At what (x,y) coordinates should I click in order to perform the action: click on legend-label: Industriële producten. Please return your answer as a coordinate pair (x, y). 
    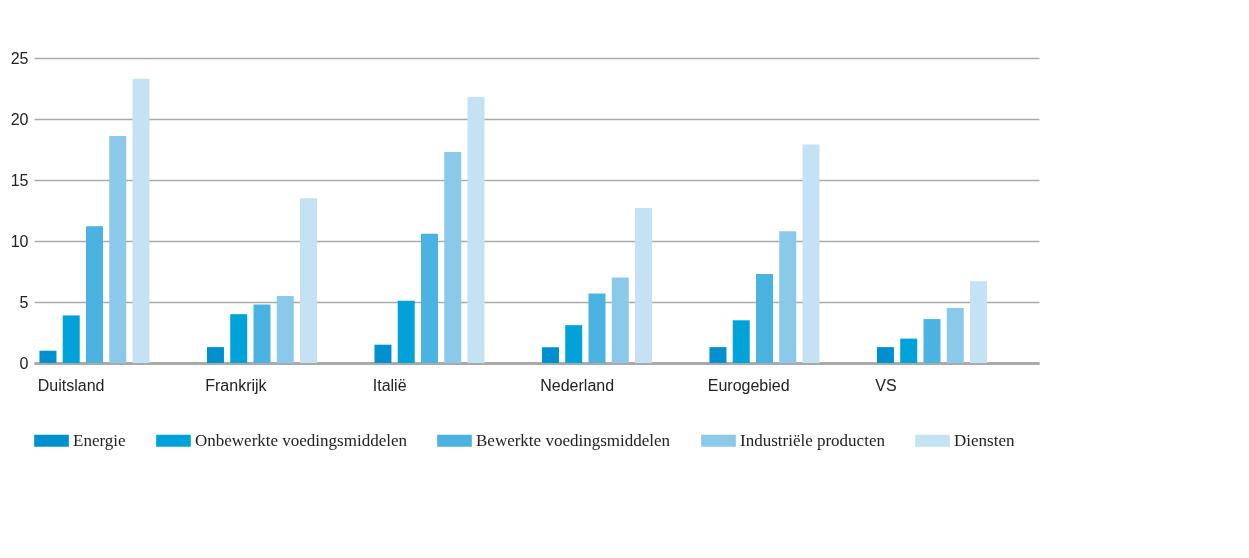
    Looking at the image, I should click on (813, 440).